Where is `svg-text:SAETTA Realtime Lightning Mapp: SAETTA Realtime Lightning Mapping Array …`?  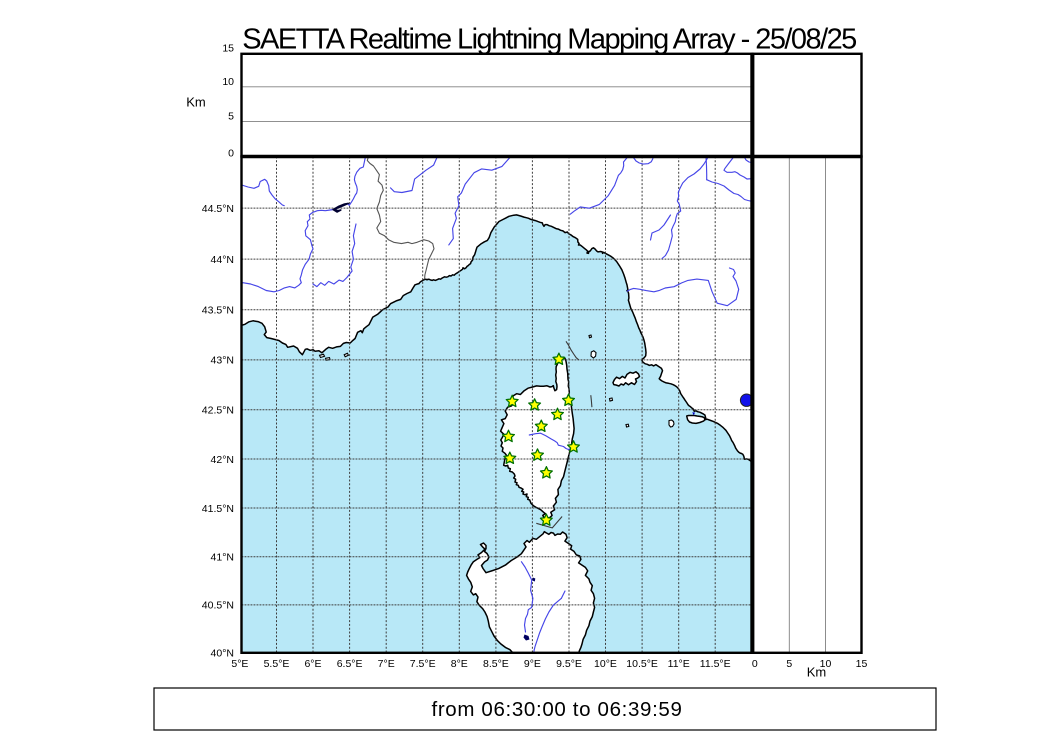
svg-text:SAETTA Realtime Lightning Mapp: SAETTA Realtime Lightning Mapping Array … is located at coordinates (549, 39).